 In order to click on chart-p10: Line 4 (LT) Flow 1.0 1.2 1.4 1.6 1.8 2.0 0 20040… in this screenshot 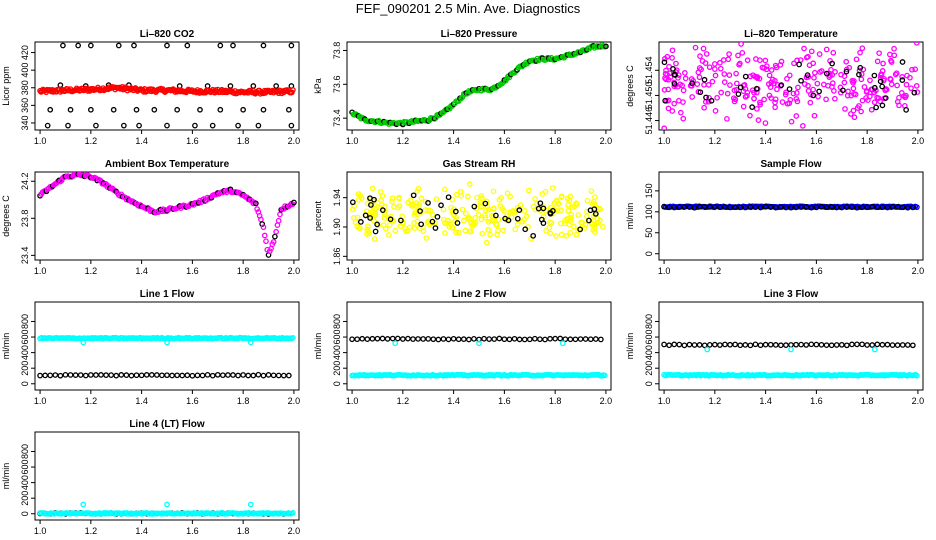, I will do `click(150, 477)`.